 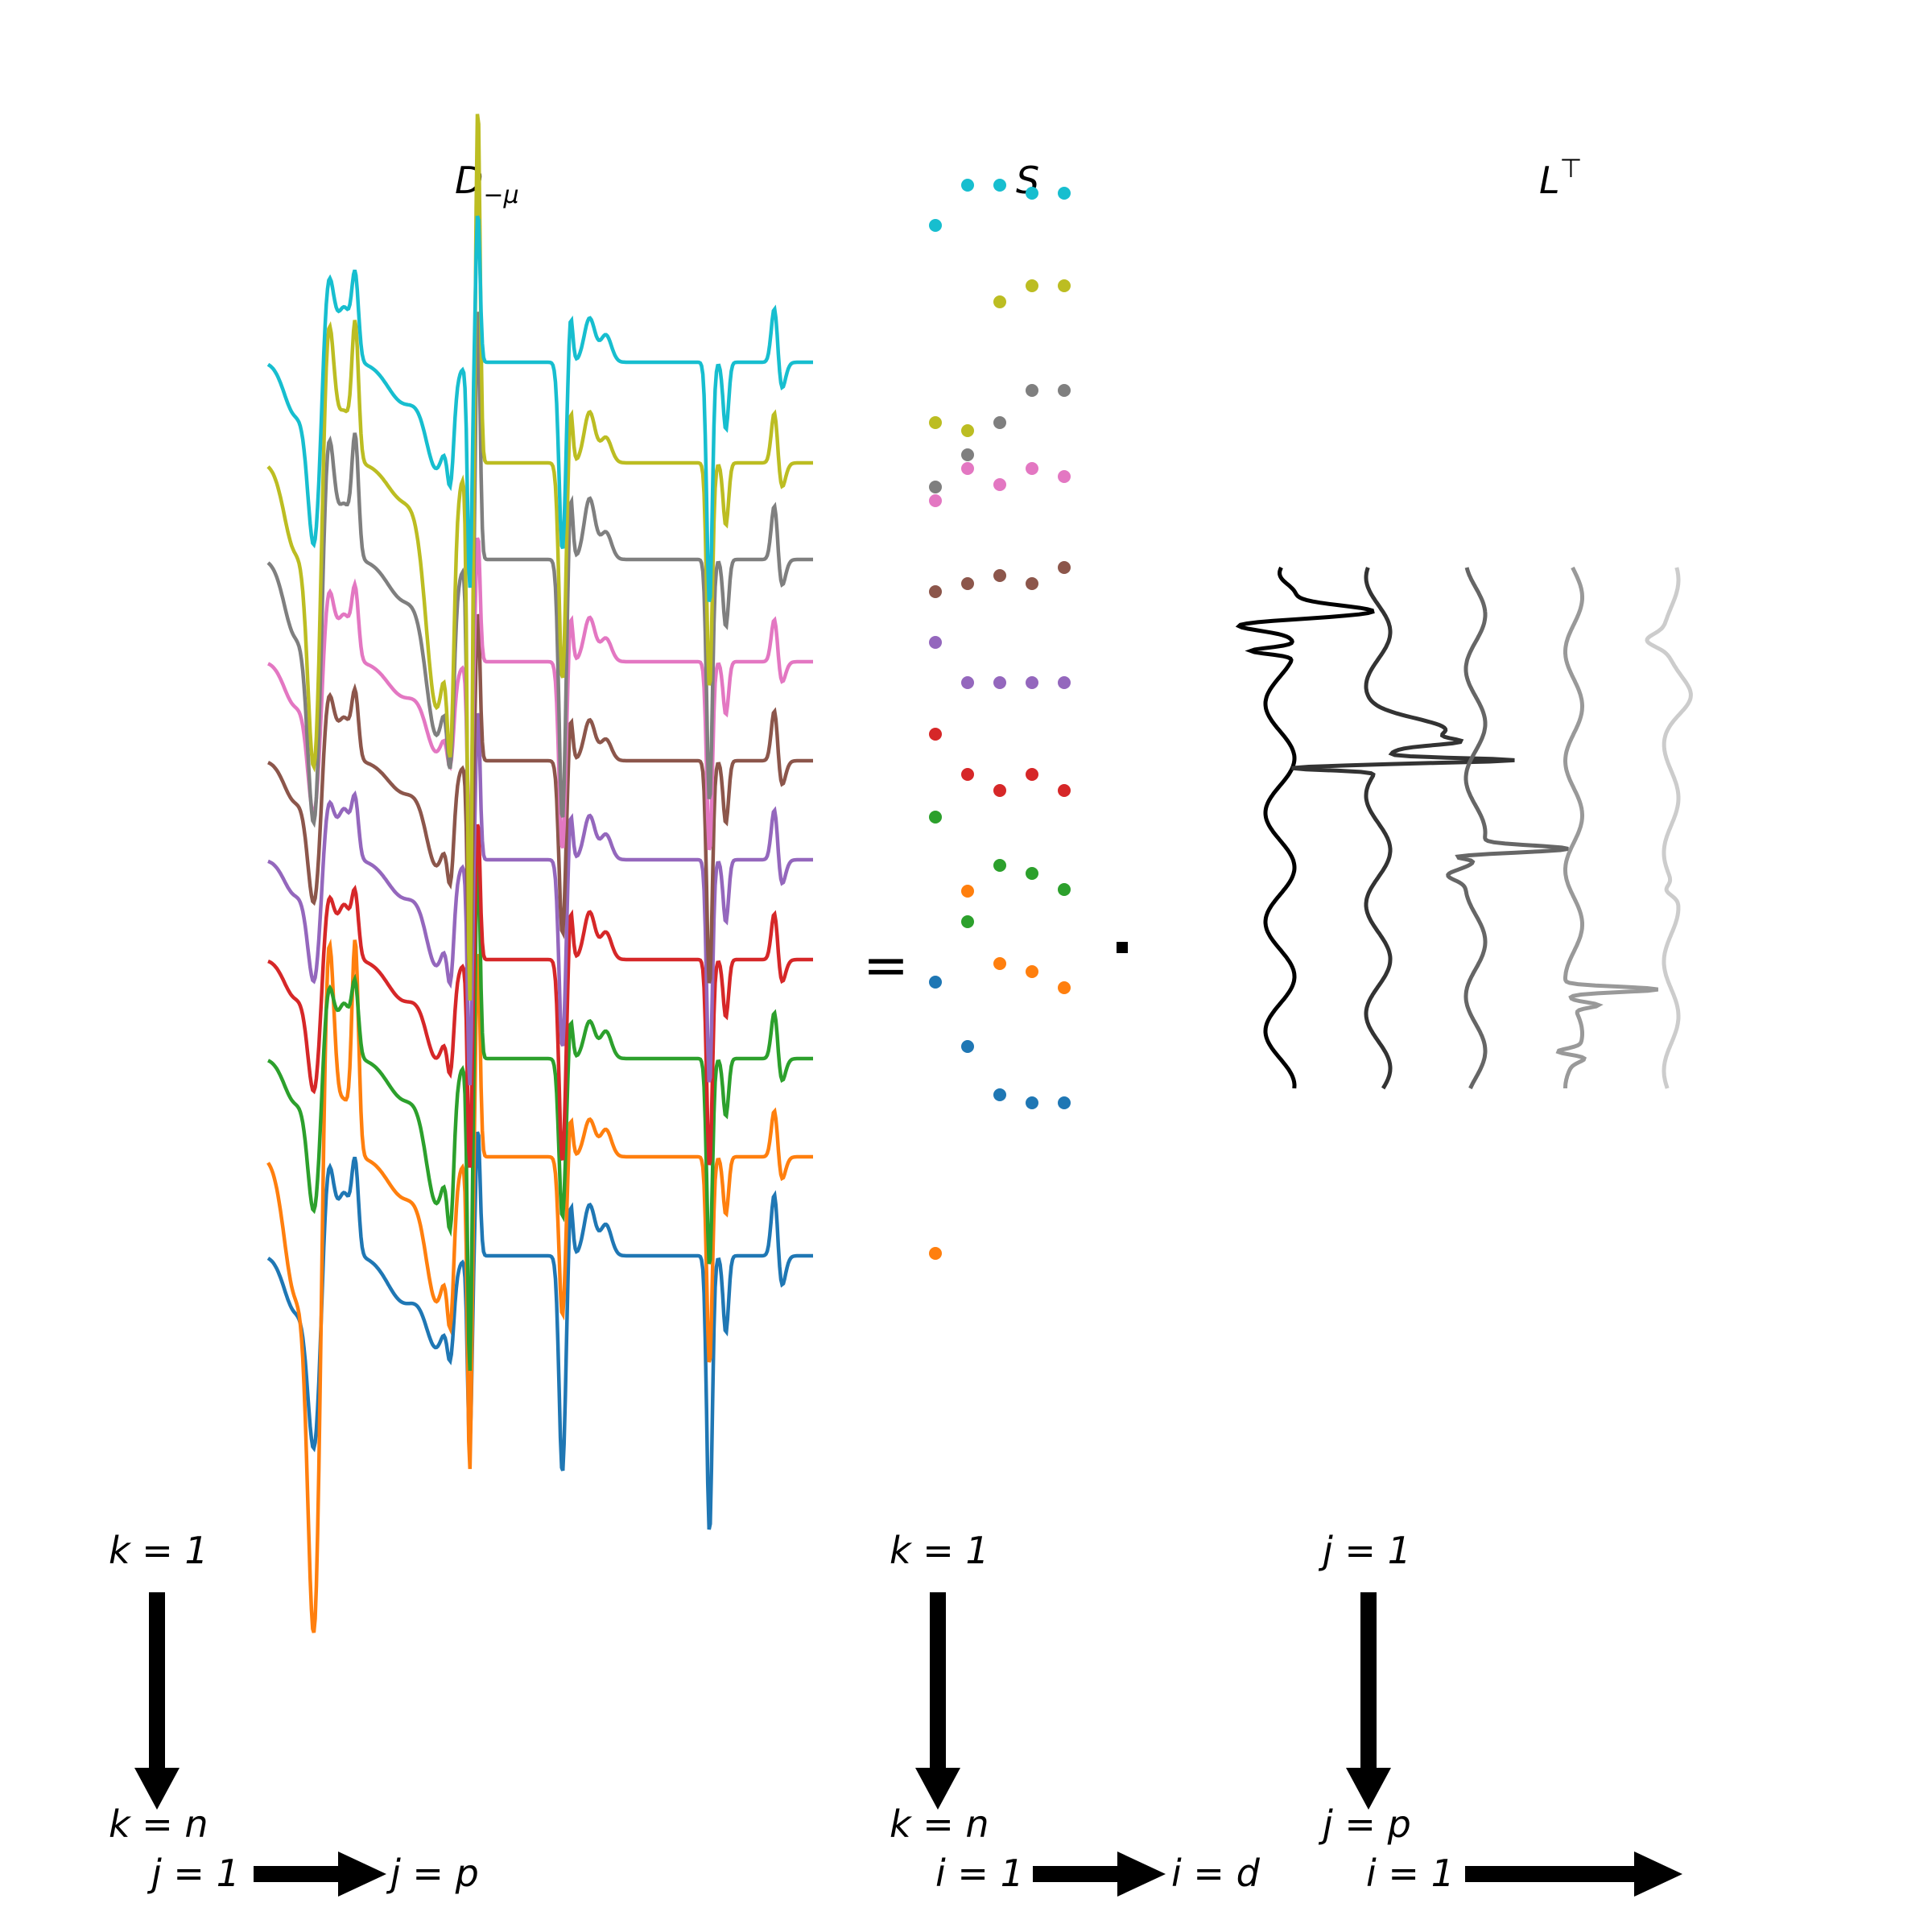 I want to click on score-dot-k9-i3, so click(x=999, y=301).